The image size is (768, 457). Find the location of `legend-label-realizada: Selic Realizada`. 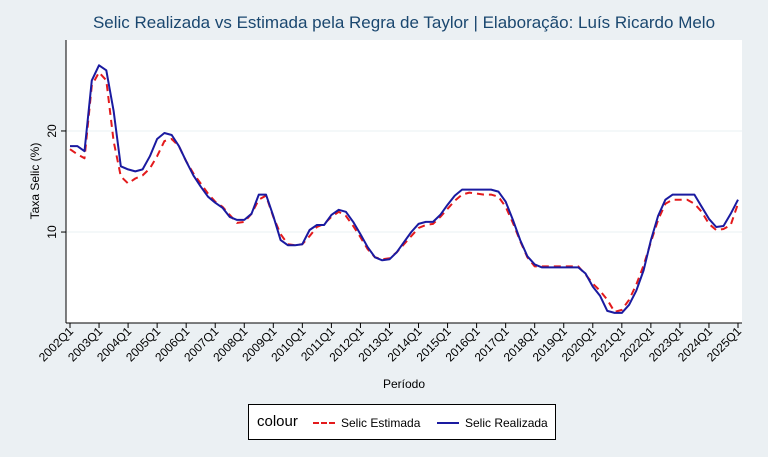

legend-label-realizada: Selic Realizada is located at coordinates (506, 423).